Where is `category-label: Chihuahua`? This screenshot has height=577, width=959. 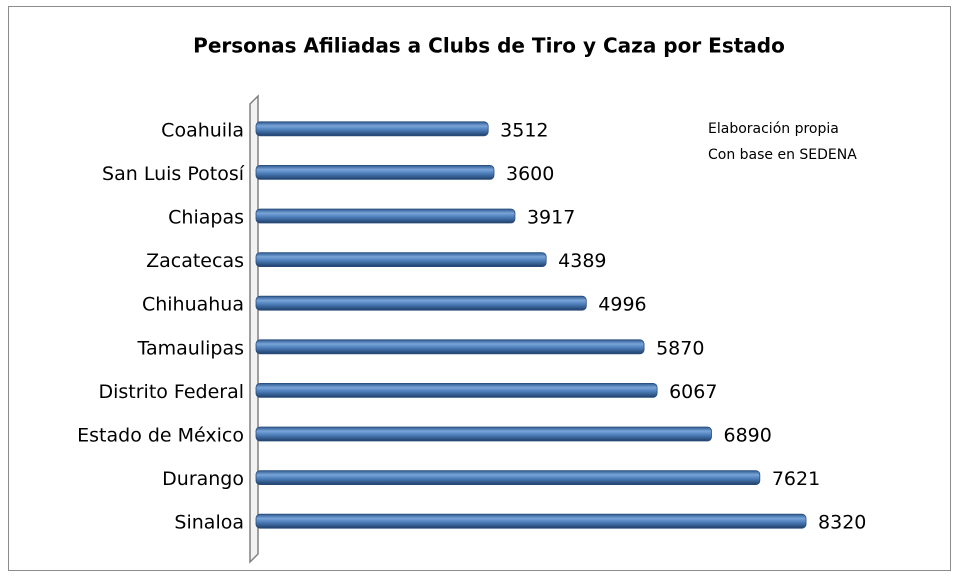
category-label: Chihuahua is located at coordinates (193, 305).